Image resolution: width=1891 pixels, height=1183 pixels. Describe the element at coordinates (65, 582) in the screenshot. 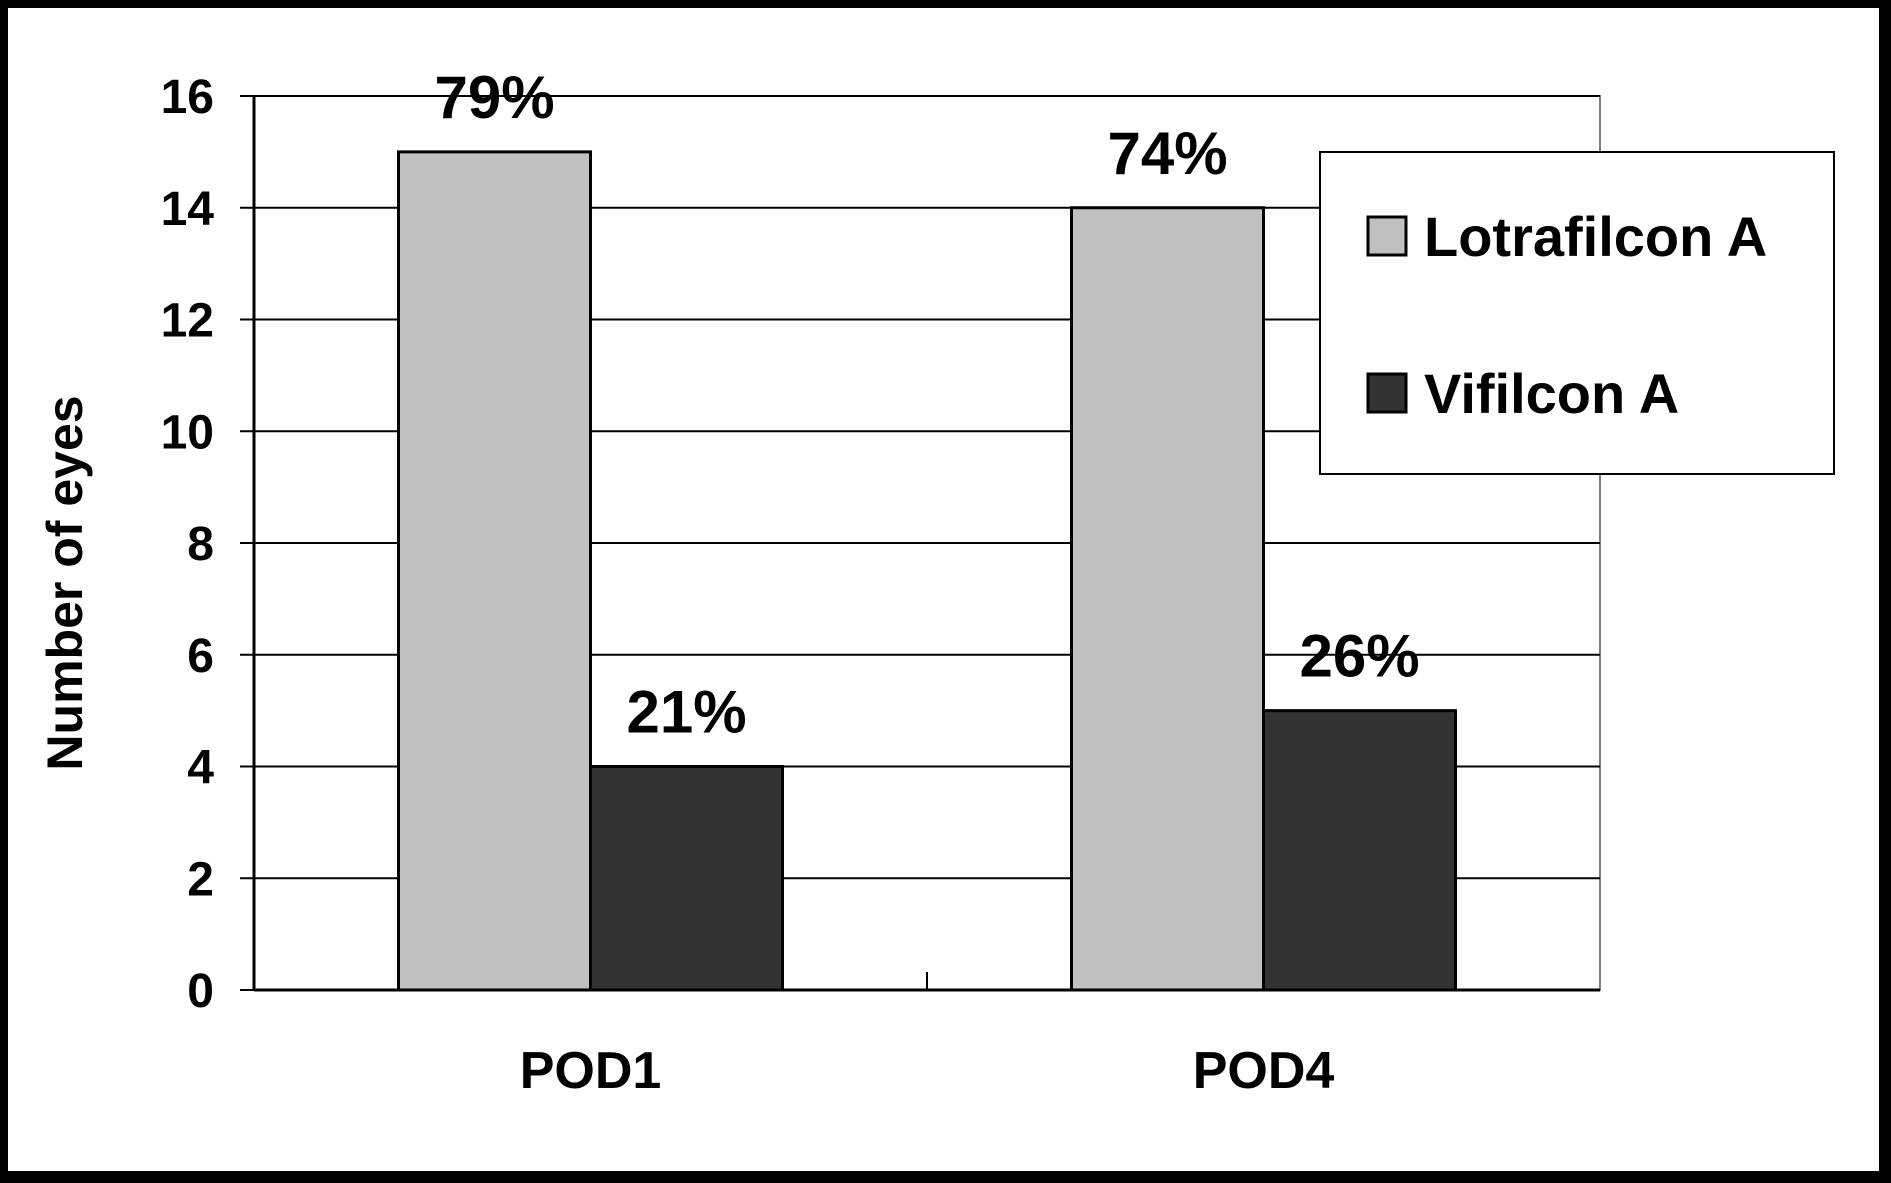

I see `y-axis-title: Number of eyes` at that location.